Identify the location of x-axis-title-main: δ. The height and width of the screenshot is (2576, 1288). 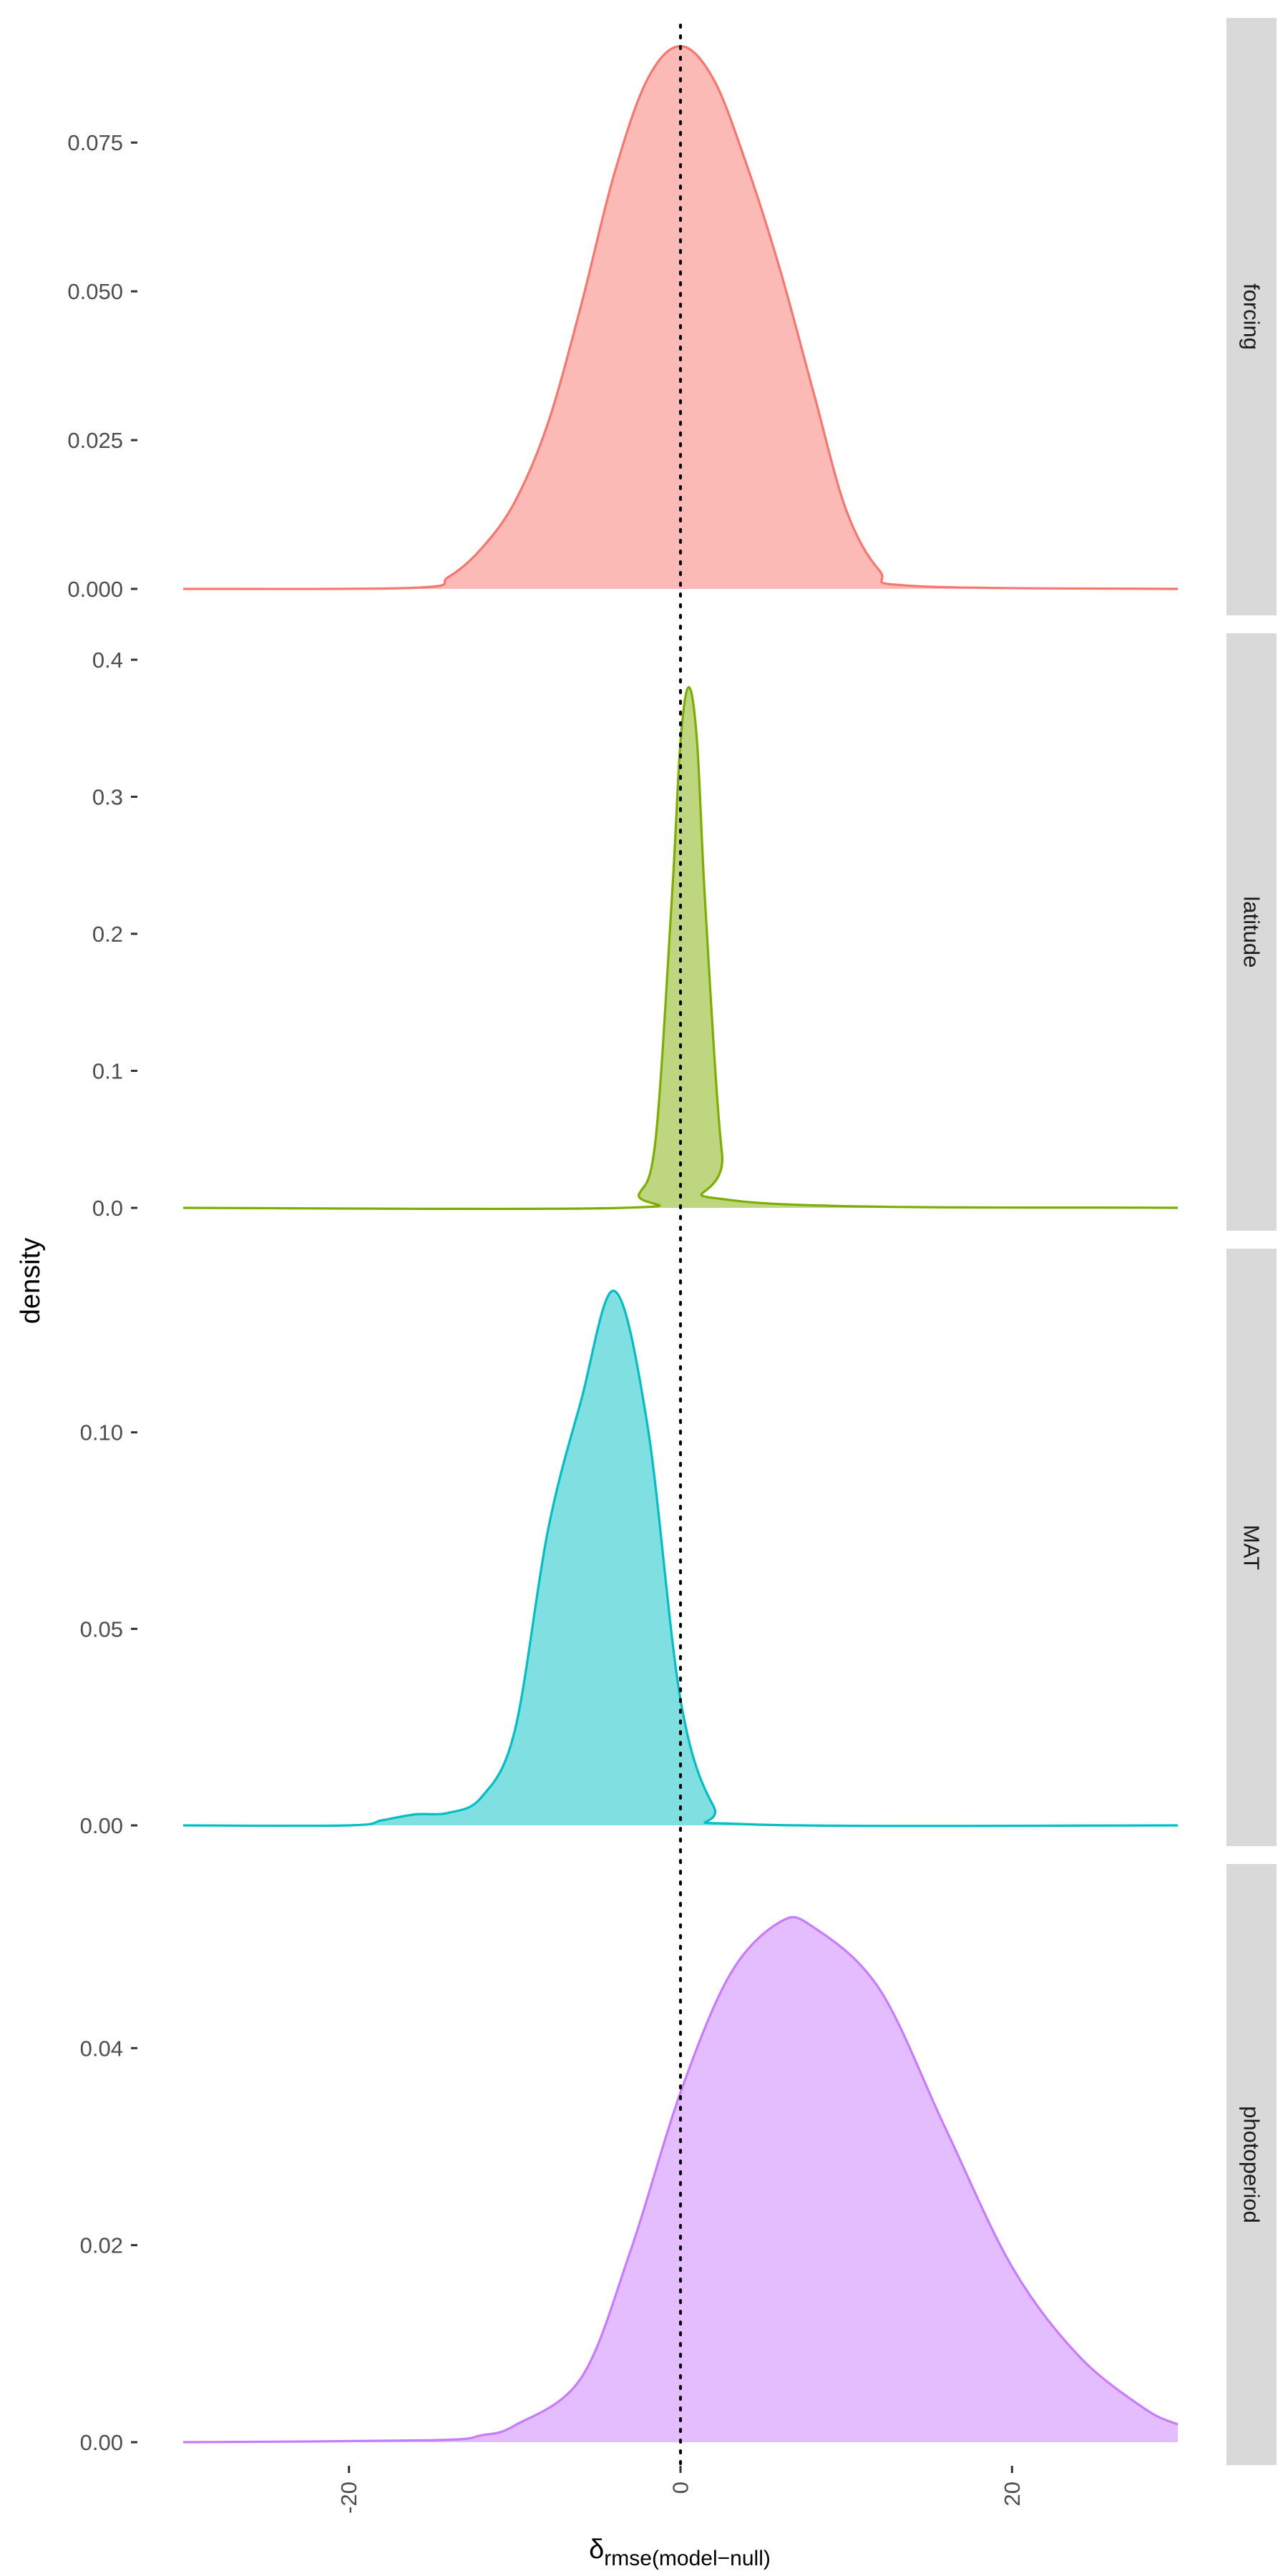
(596, 2549).